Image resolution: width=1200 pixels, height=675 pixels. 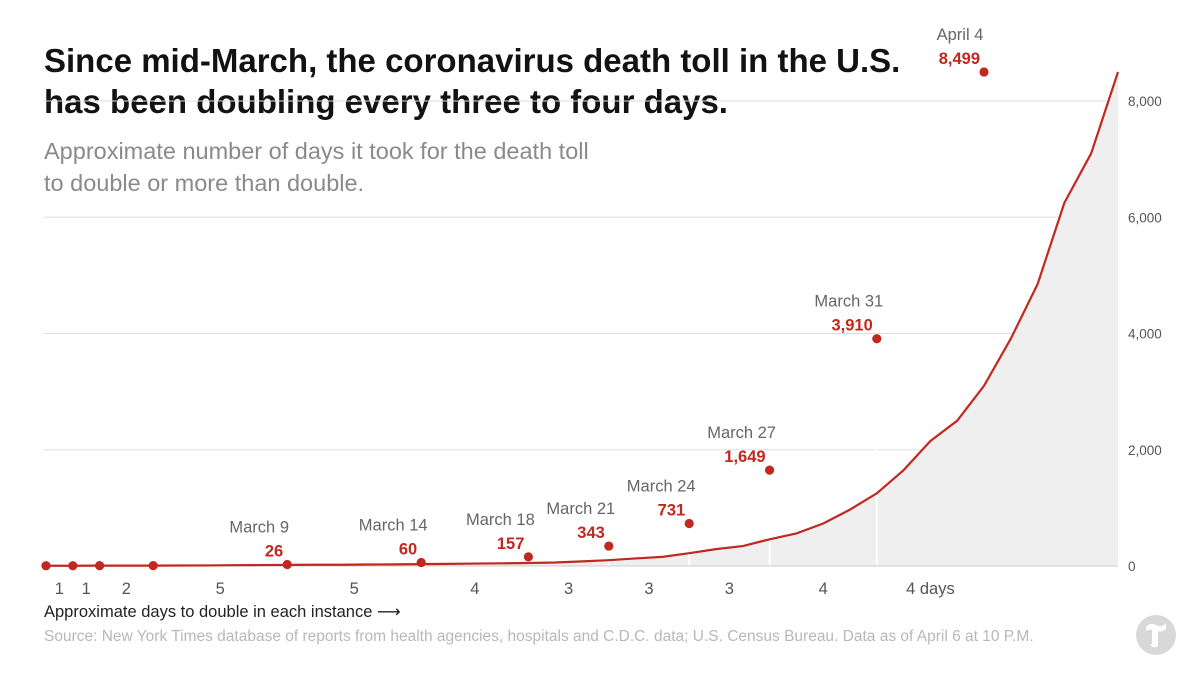 What do you see at coordinates (959, 59) in the screenshot?
I see `value-label: 8,499` at bounding box center [959, 59].